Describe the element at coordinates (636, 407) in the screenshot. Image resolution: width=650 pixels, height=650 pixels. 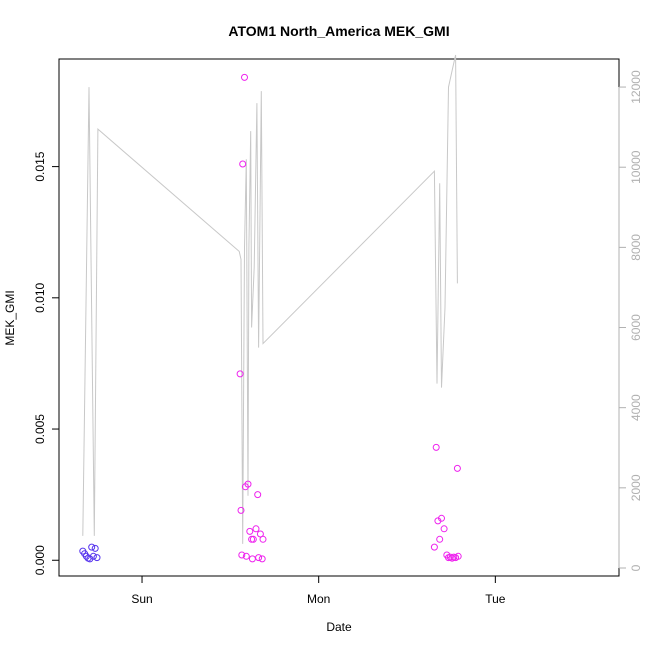
I see `y2-tick-label: 4000` at that location.